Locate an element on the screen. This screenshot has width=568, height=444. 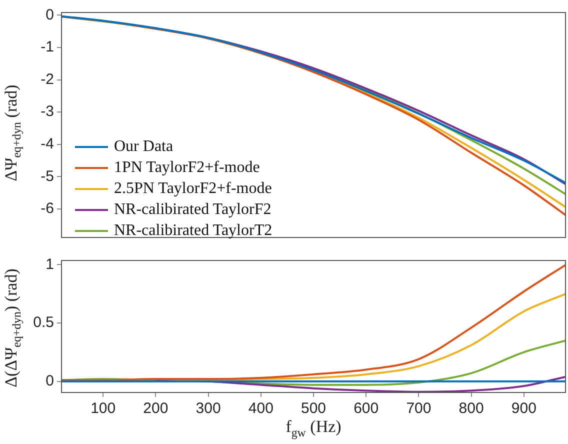
x-tick-label: 800 is located at coordinates (471, 409).